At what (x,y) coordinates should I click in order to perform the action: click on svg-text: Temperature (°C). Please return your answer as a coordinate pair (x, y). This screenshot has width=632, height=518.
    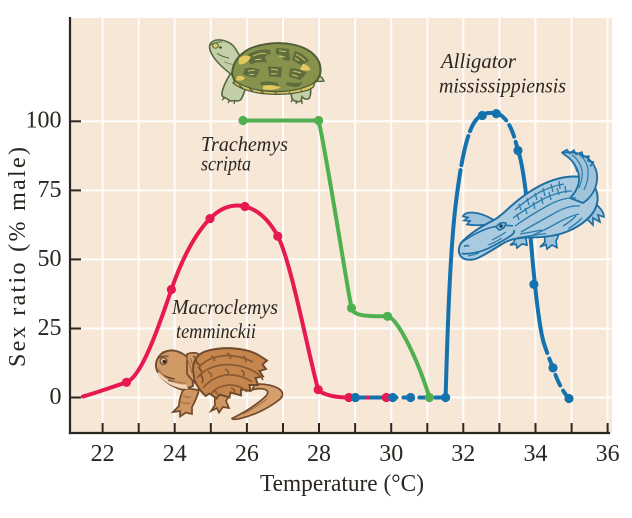
    Looking at the image, I should click on (342, 484).